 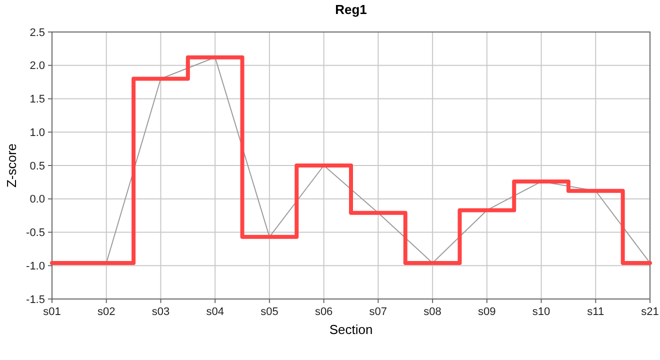 I want to click on x-tick-label: s09, so click(x=487, y=312).